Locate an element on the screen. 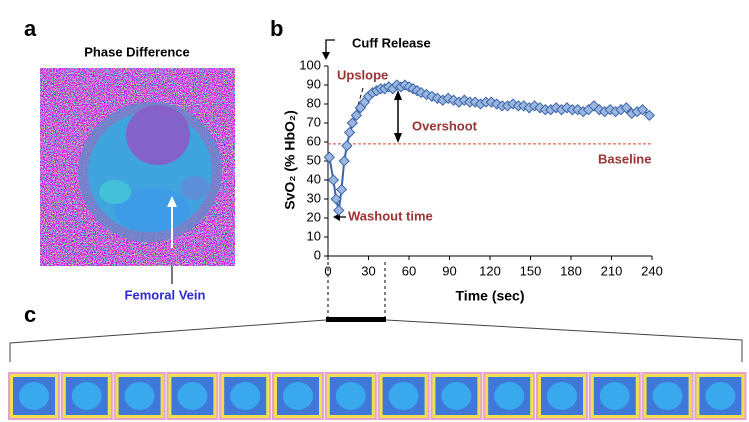  image-strip is located at coordinates (377, 396).